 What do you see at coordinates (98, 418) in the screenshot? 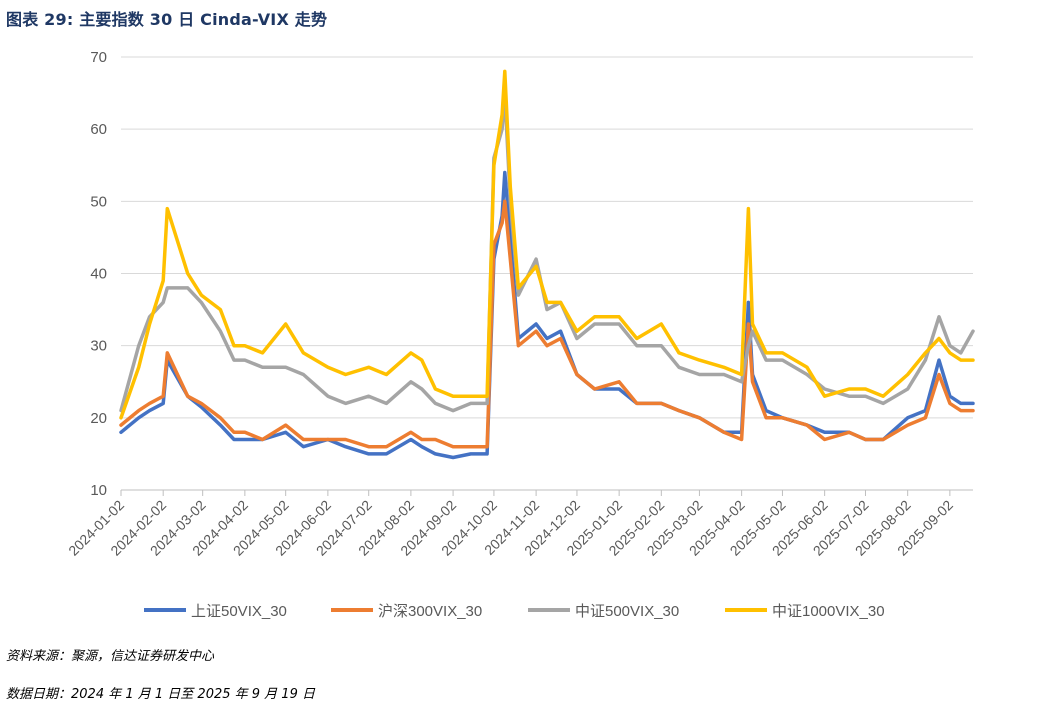
I see `y-tick-label: 20` at bounding box center [98, 418].